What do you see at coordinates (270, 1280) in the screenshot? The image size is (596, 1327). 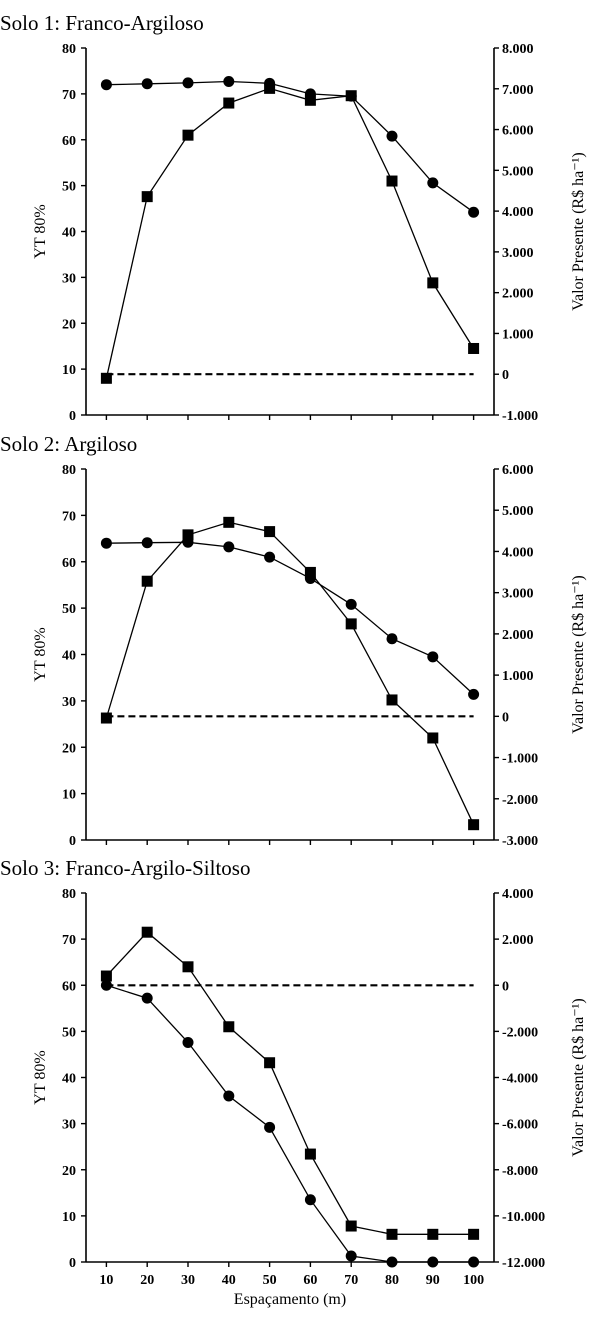 I see `x-tick-label: 50` at bounding box center [270, 1280].